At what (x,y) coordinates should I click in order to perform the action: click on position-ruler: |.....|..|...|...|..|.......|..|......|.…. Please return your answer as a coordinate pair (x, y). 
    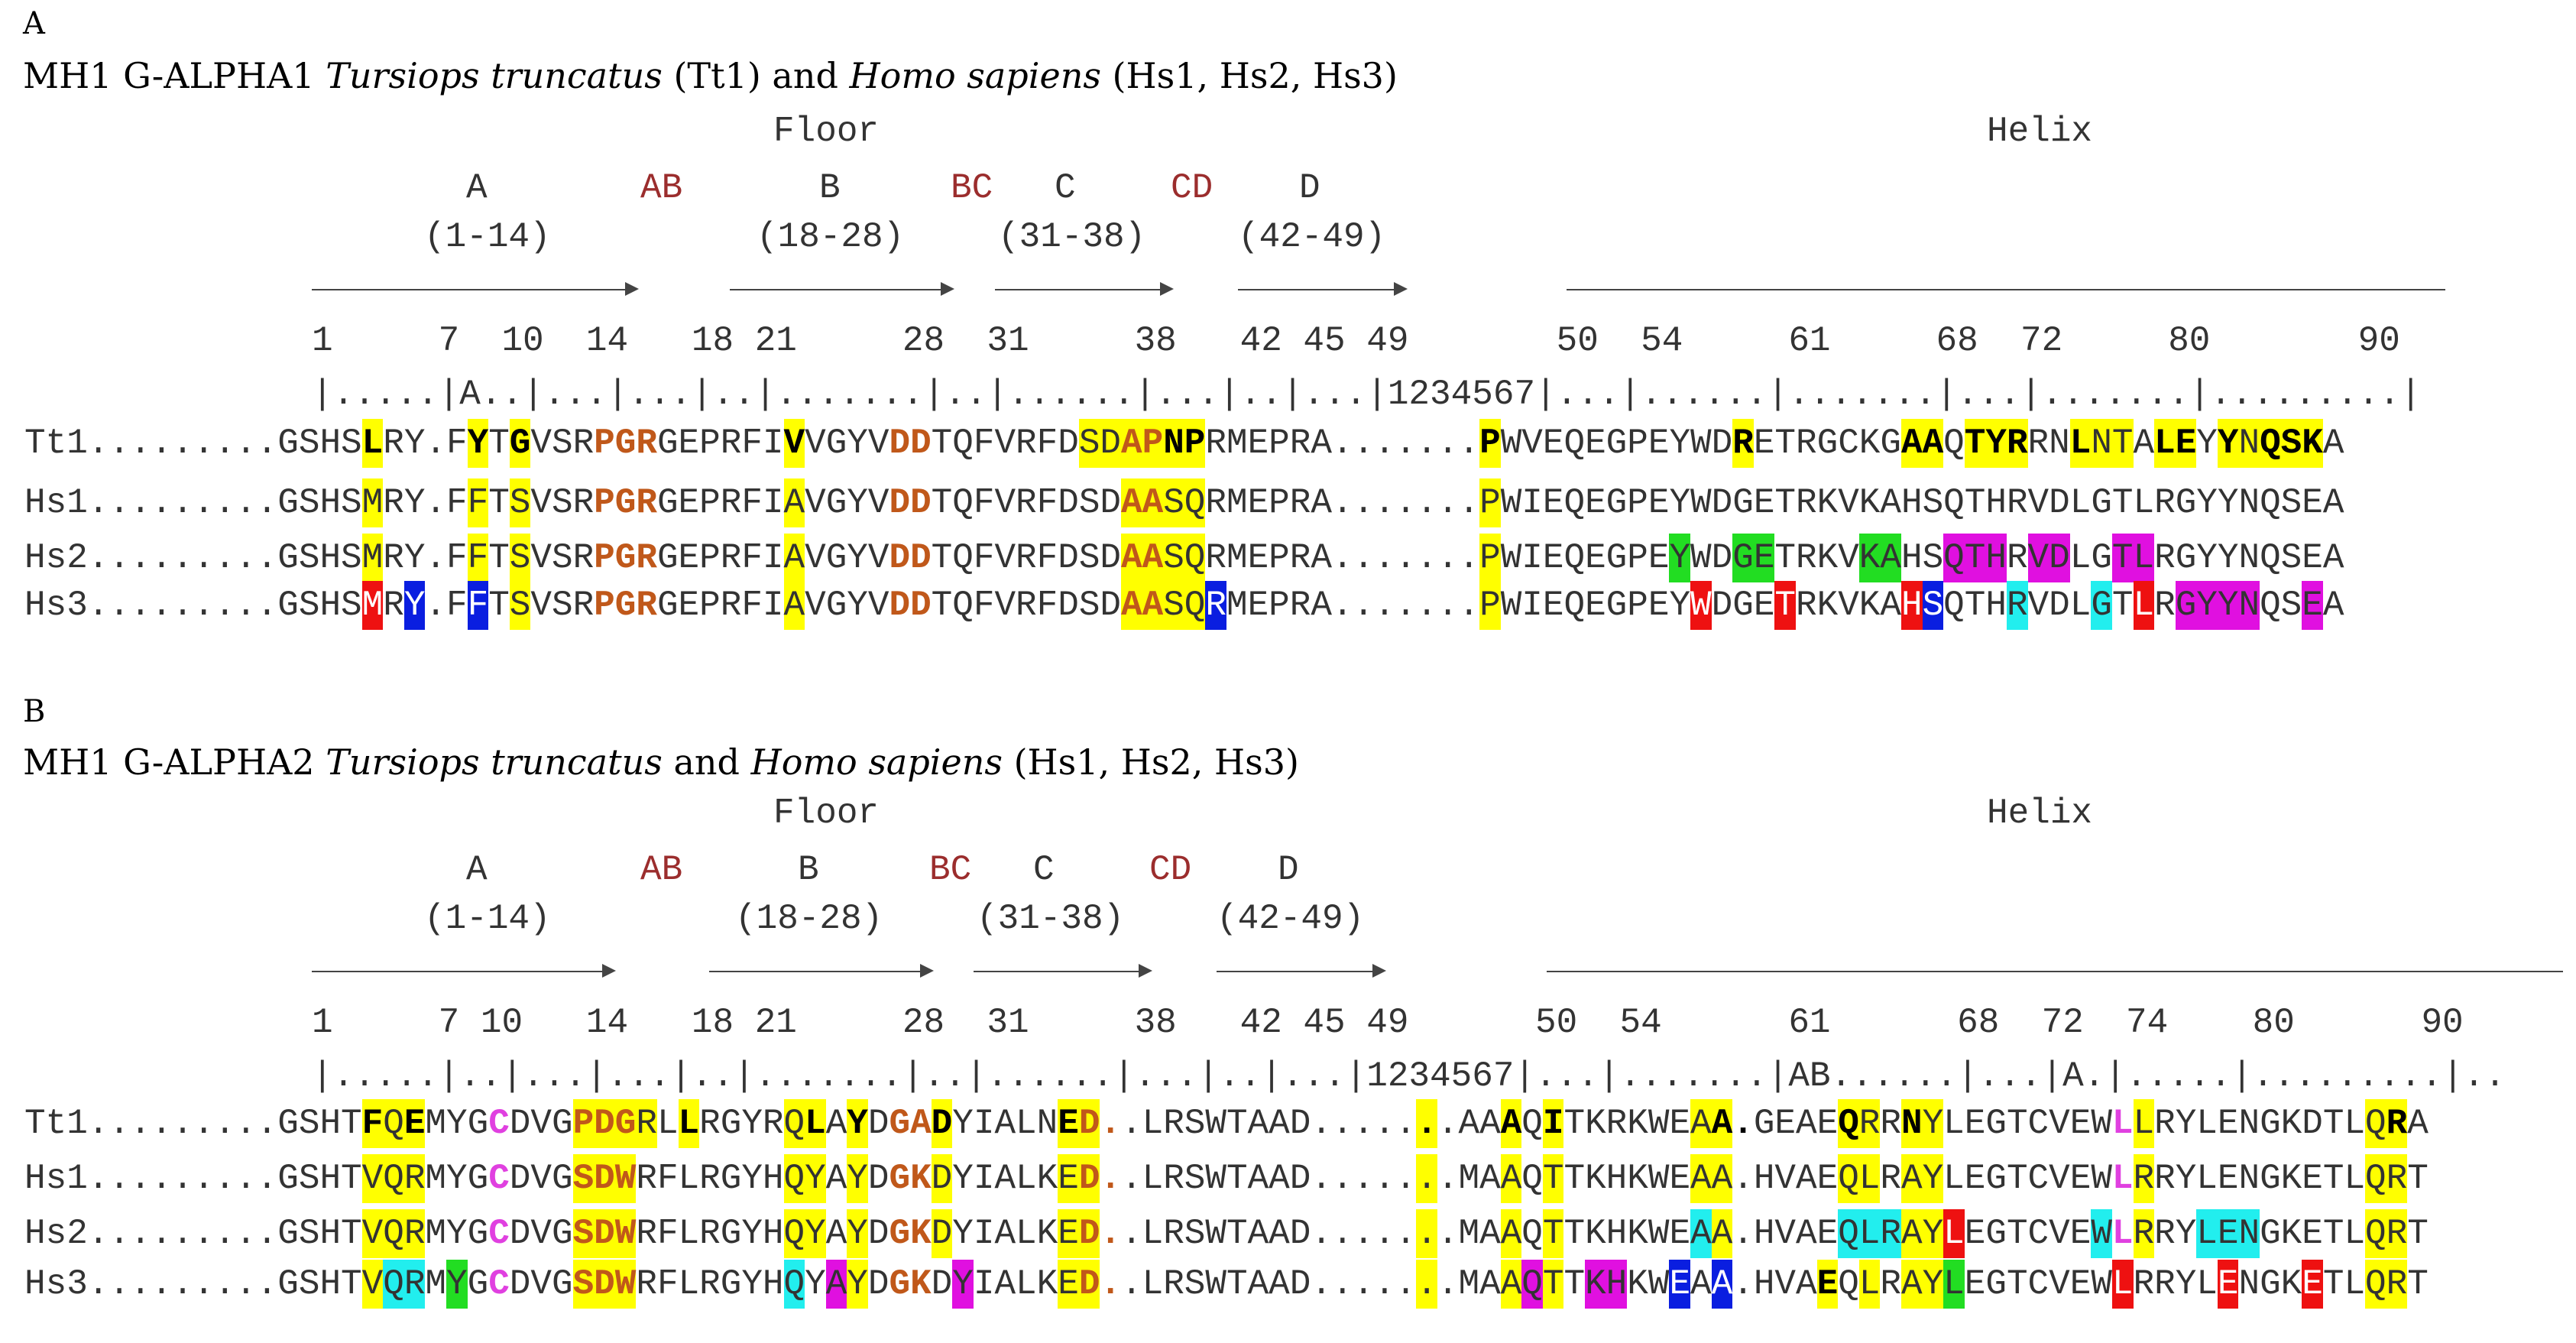
    Looking at the image, I should click on (1409, 1076).